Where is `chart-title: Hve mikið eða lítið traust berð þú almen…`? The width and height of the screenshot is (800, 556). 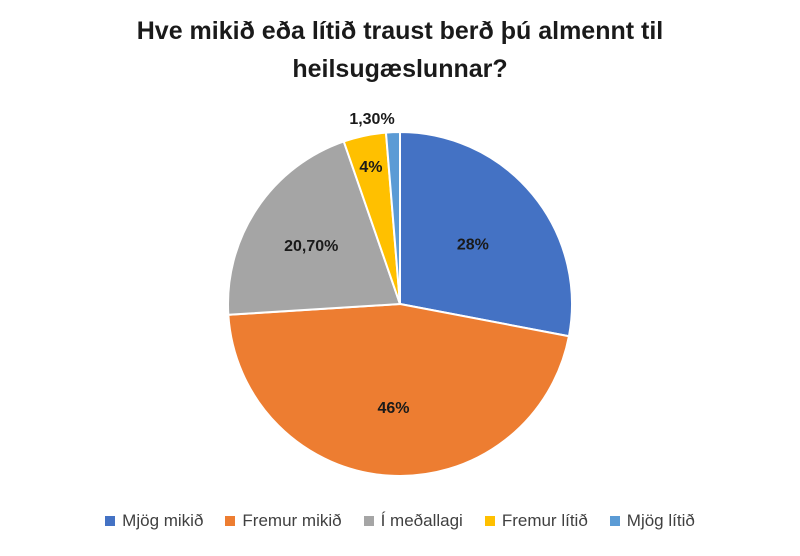
chart-title: Hve mikið eða lítið traust berð þú almen… is located at coordinates (400, 50).